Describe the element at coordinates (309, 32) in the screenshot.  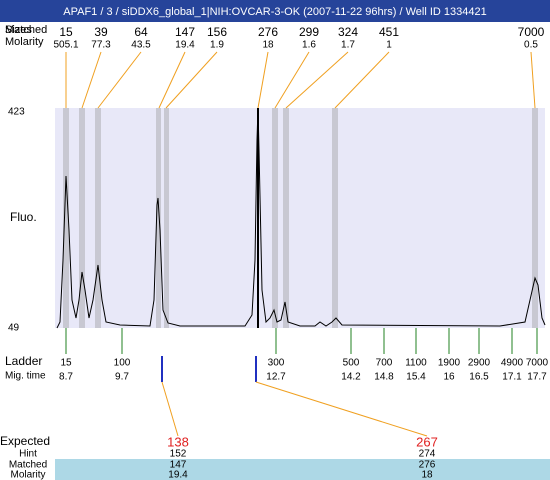
I see `peak-size: 299` at that location.